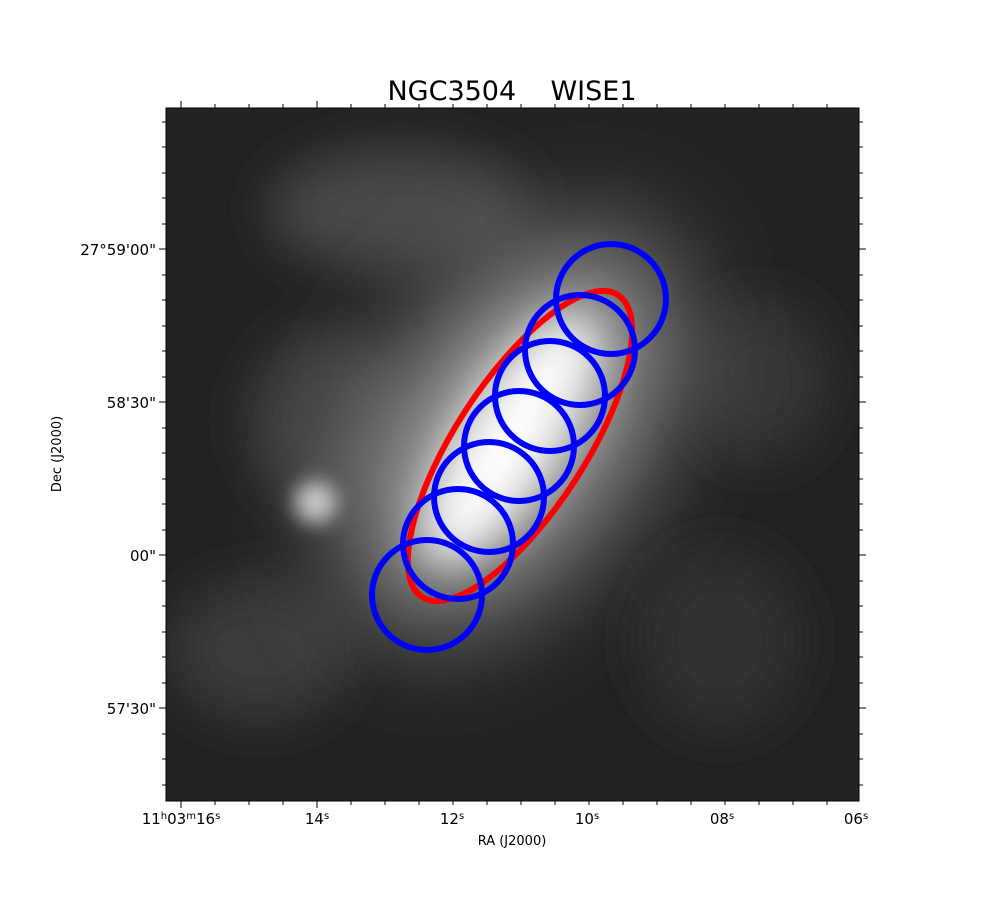 This screenshot has width=1000, height=900. What do you see at coordinates (181, 819) in the screenshot?
I see `ra-tick-label-0: 11h03m16s` at bounding box center [181, 819].